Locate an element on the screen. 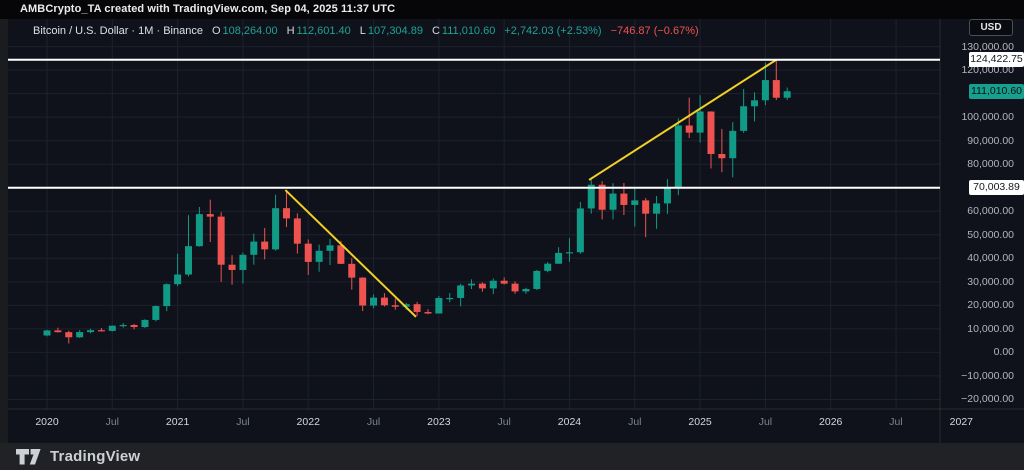 This screenshot has width=1024, height=470. time-axis-label: 2027 is located at coordinates (961, 422).